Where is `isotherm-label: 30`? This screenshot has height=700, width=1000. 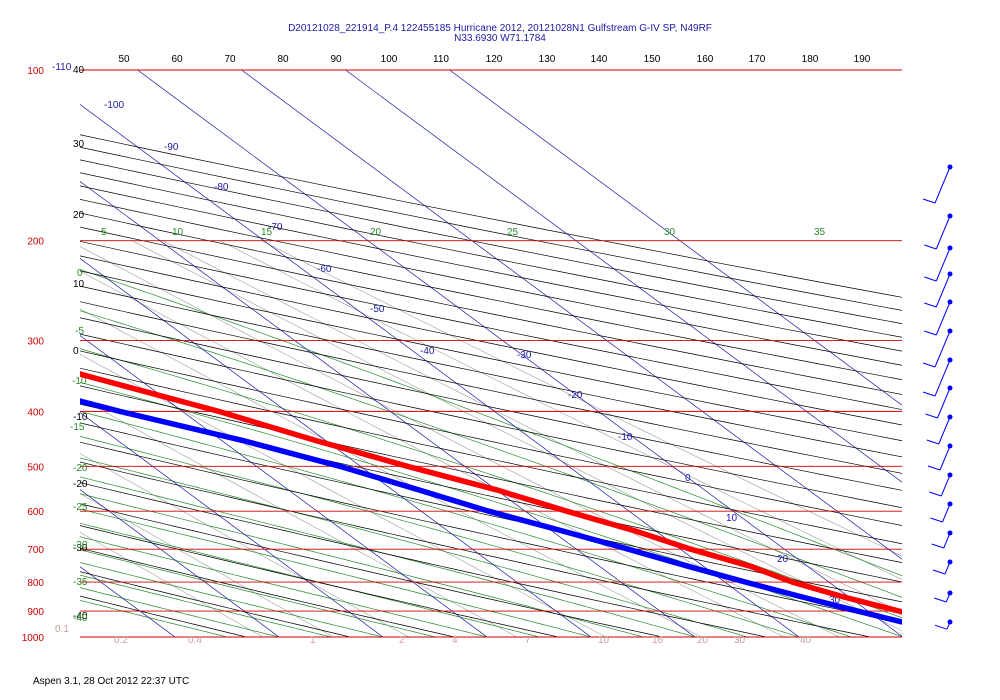 isotherm-label: 30 is located at coordinates (835, 600).